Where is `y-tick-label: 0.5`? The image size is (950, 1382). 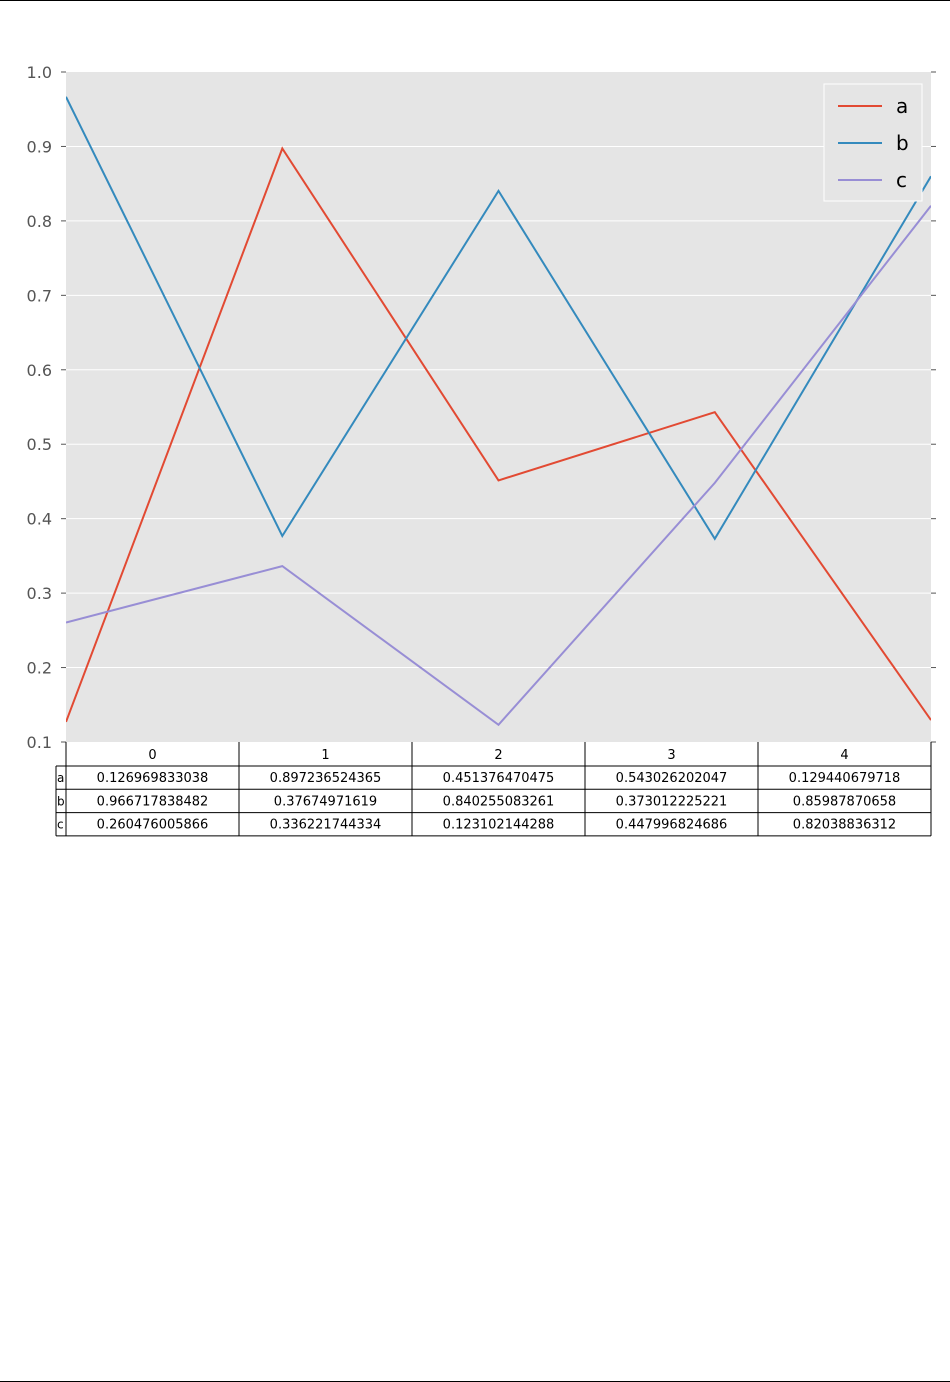
y-tick-label: 0.5 is located at coordinates (39, 444).